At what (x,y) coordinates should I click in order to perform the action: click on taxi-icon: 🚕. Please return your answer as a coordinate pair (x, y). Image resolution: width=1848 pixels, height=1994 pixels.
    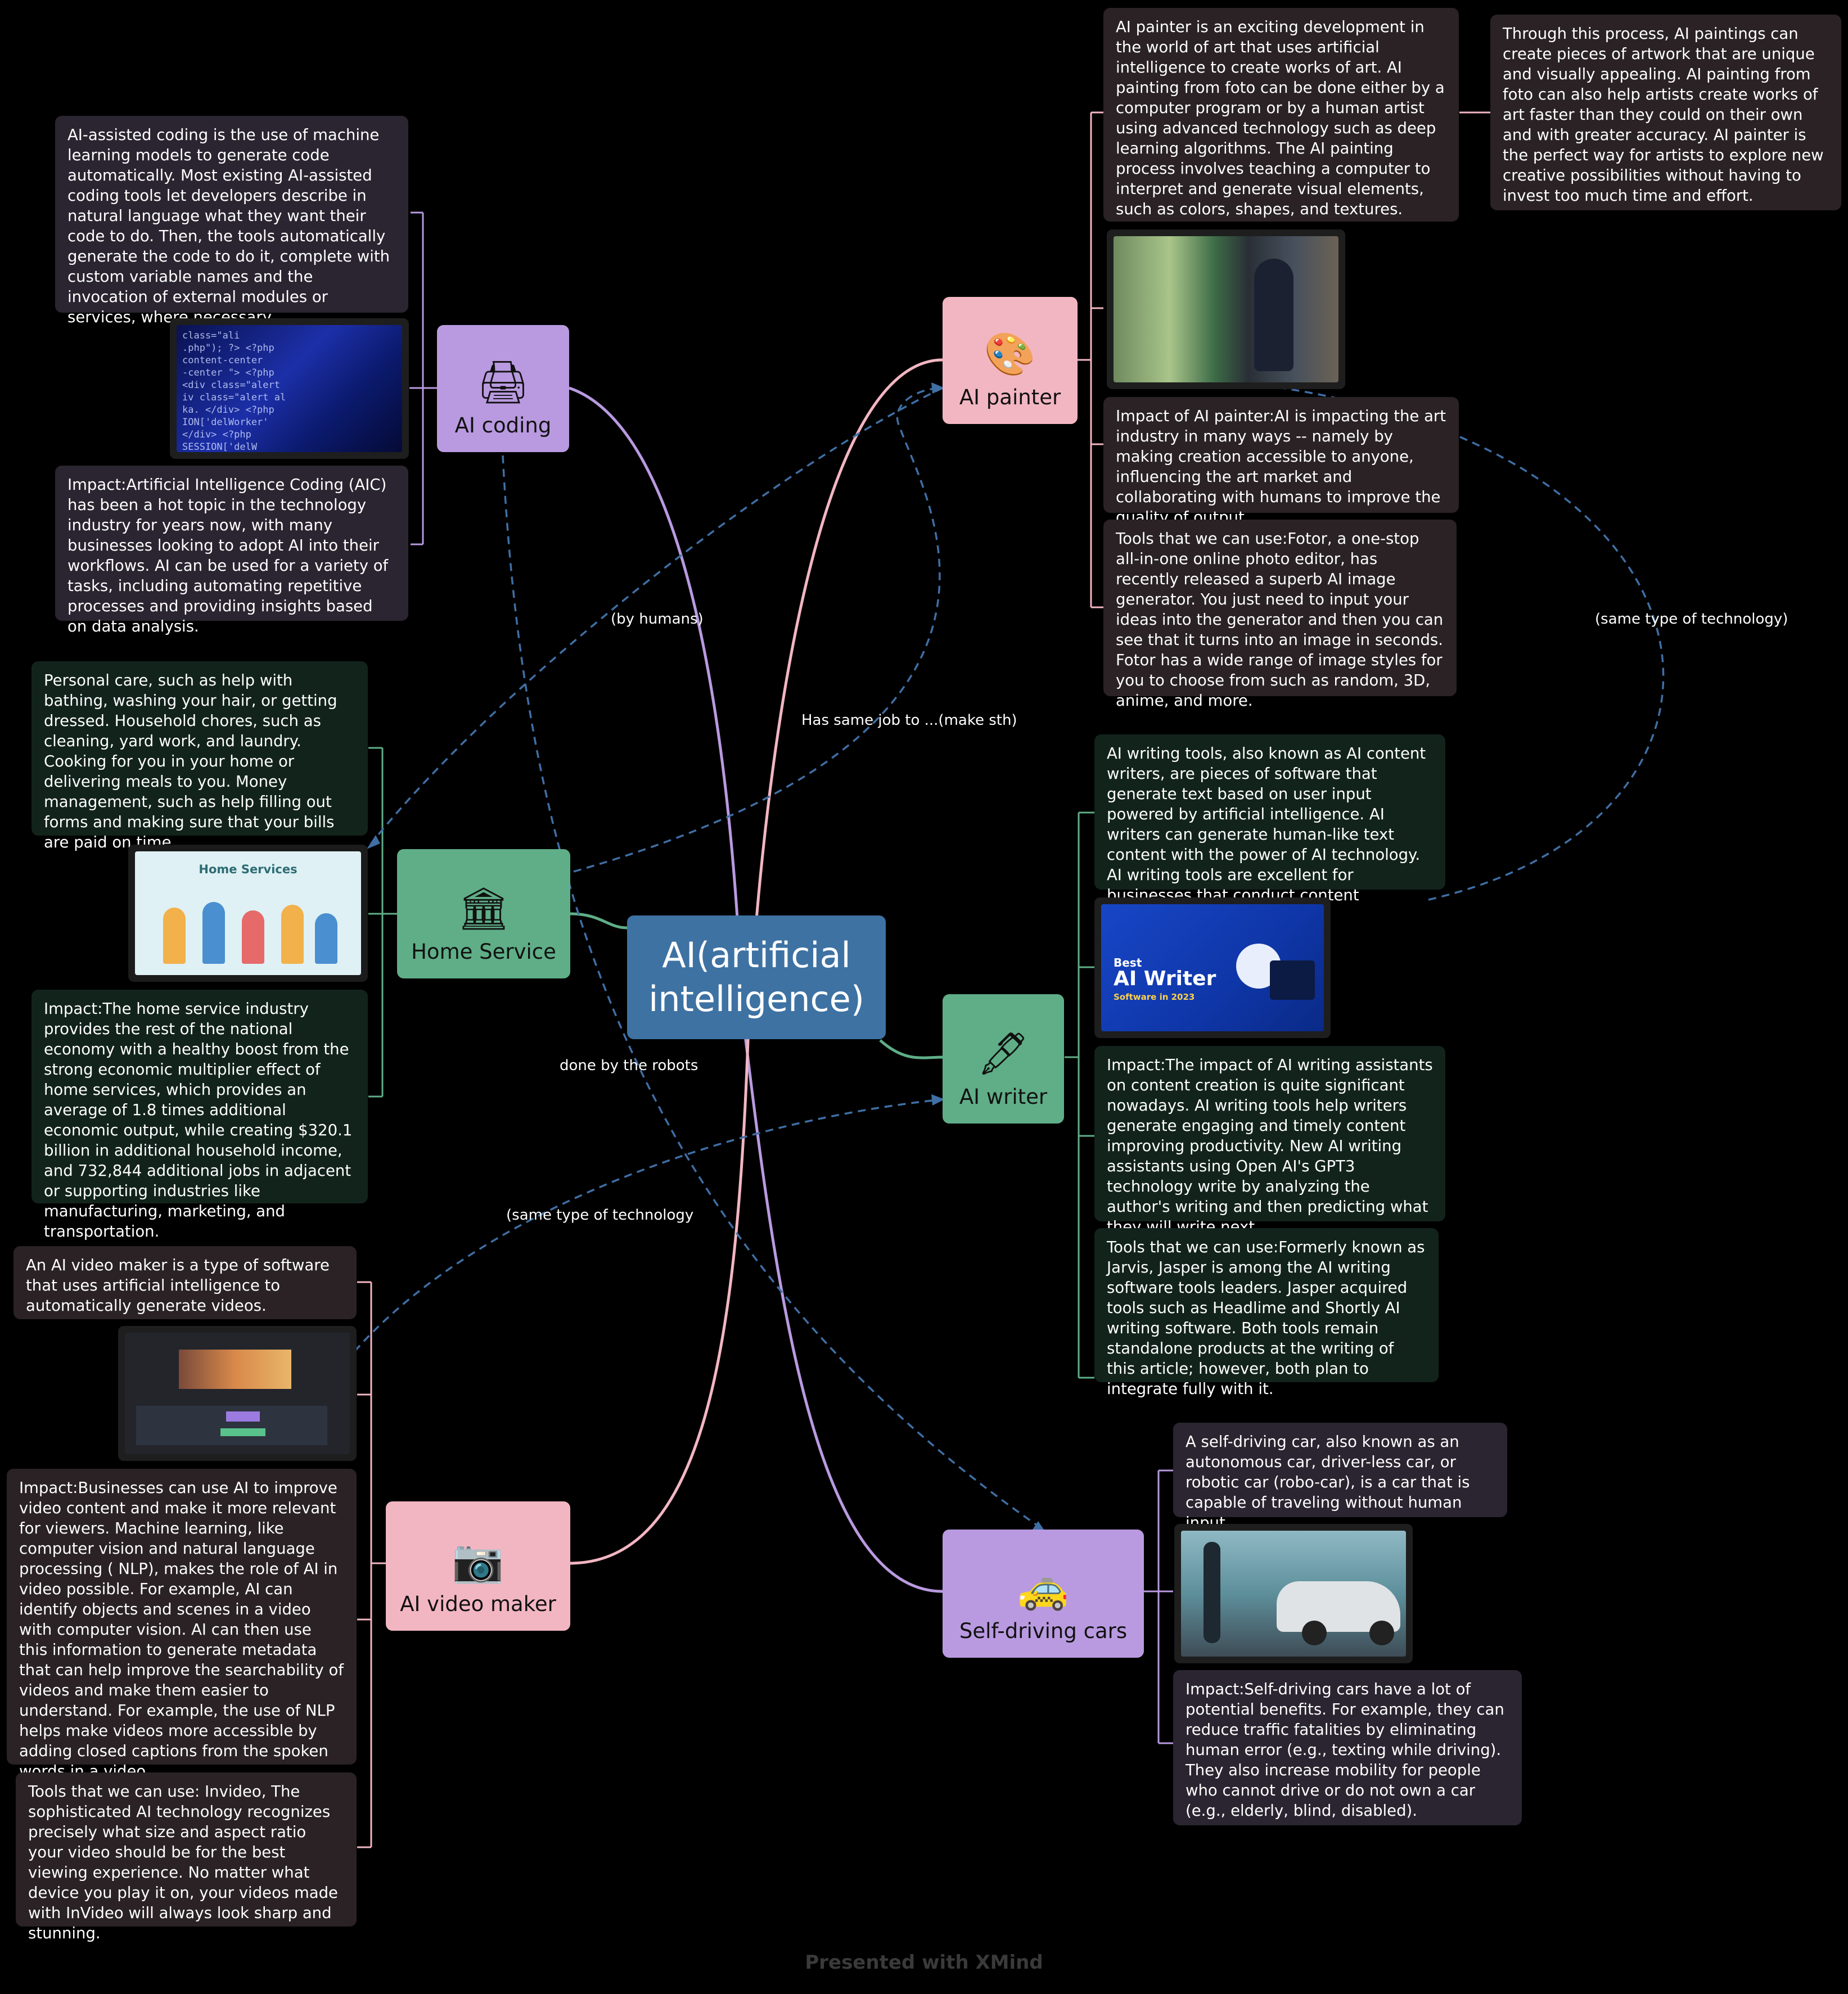
    Looking at the image, I should click on (1043, 1588).